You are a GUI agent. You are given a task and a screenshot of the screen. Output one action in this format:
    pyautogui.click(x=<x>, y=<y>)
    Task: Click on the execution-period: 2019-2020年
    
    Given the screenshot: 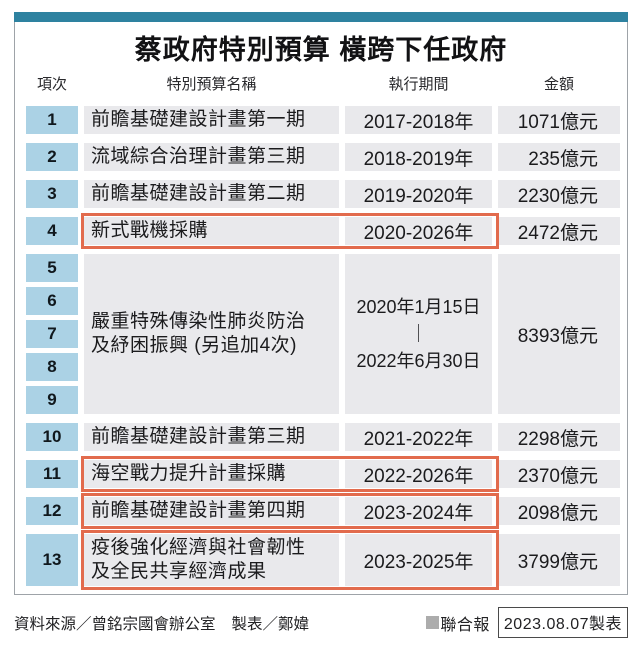 What is the action you would take?
    pyautogui.click(x=418, y=194)
    